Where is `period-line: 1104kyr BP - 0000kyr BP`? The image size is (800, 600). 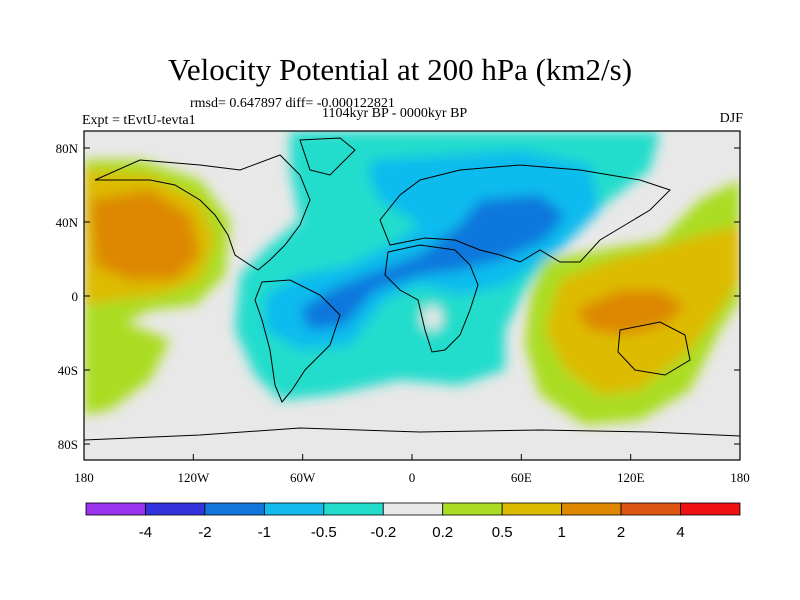 period-line: 1104kyr BP - 0000kyr BP is located at coordinates (395, 113).